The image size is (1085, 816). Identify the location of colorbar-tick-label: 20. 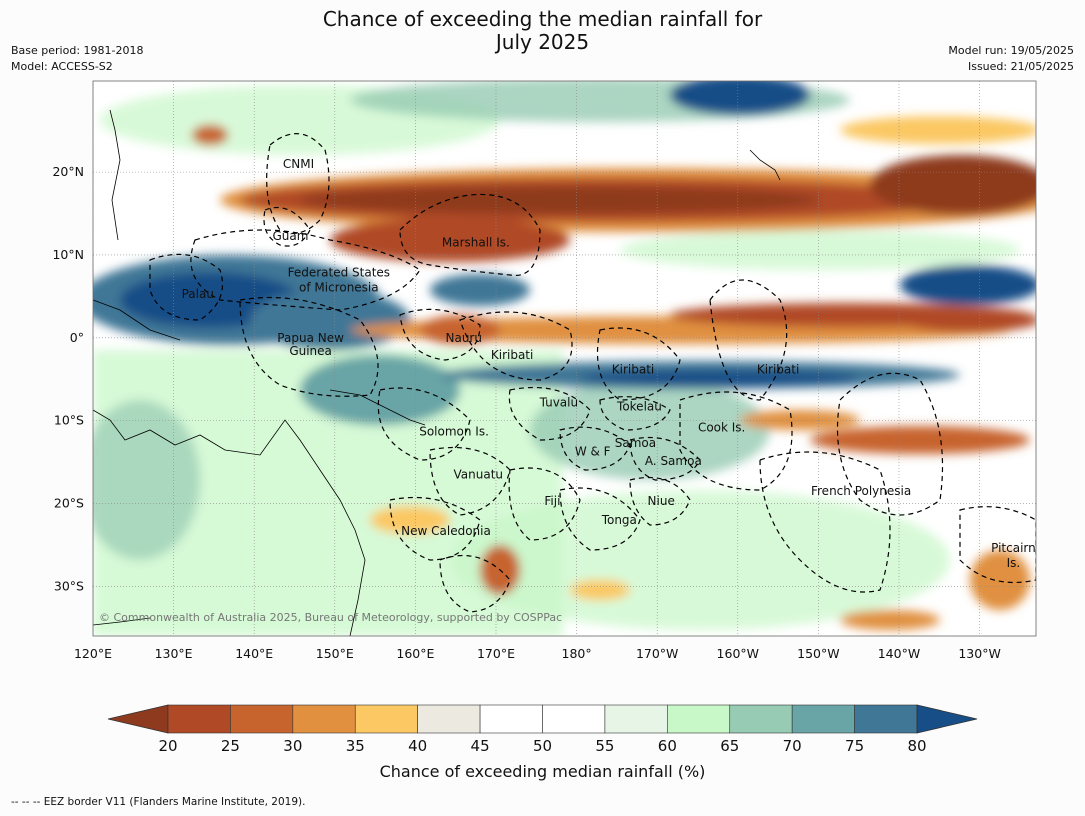
(167, 746).